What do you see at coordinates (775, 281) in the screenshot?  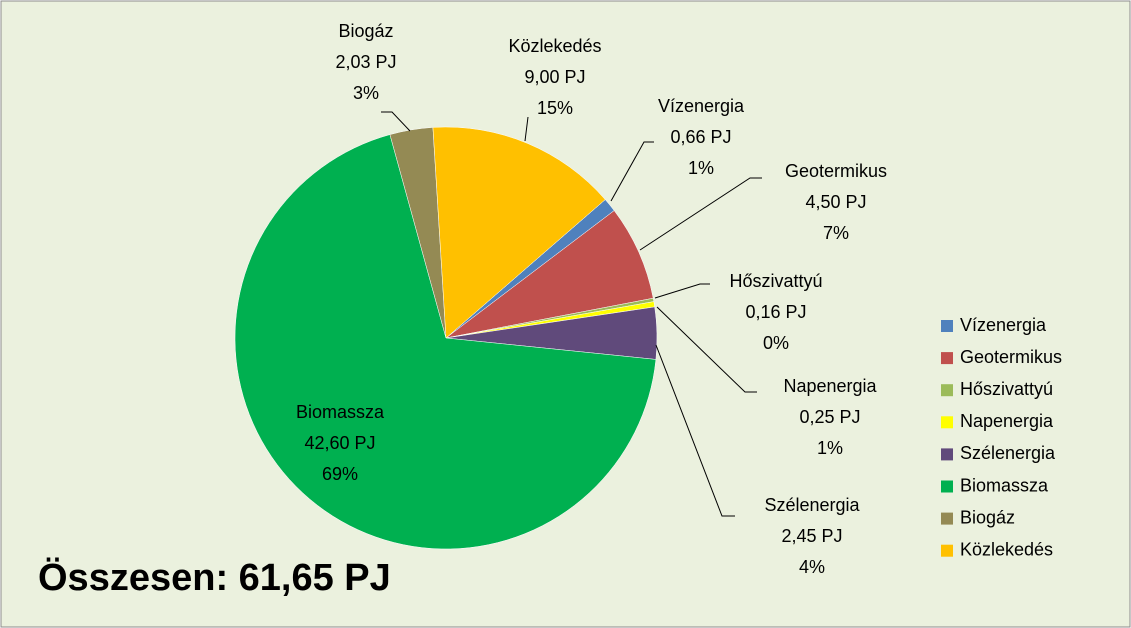 I see `slice-label: Hőszivattyú` at bounding box center [775, 281].